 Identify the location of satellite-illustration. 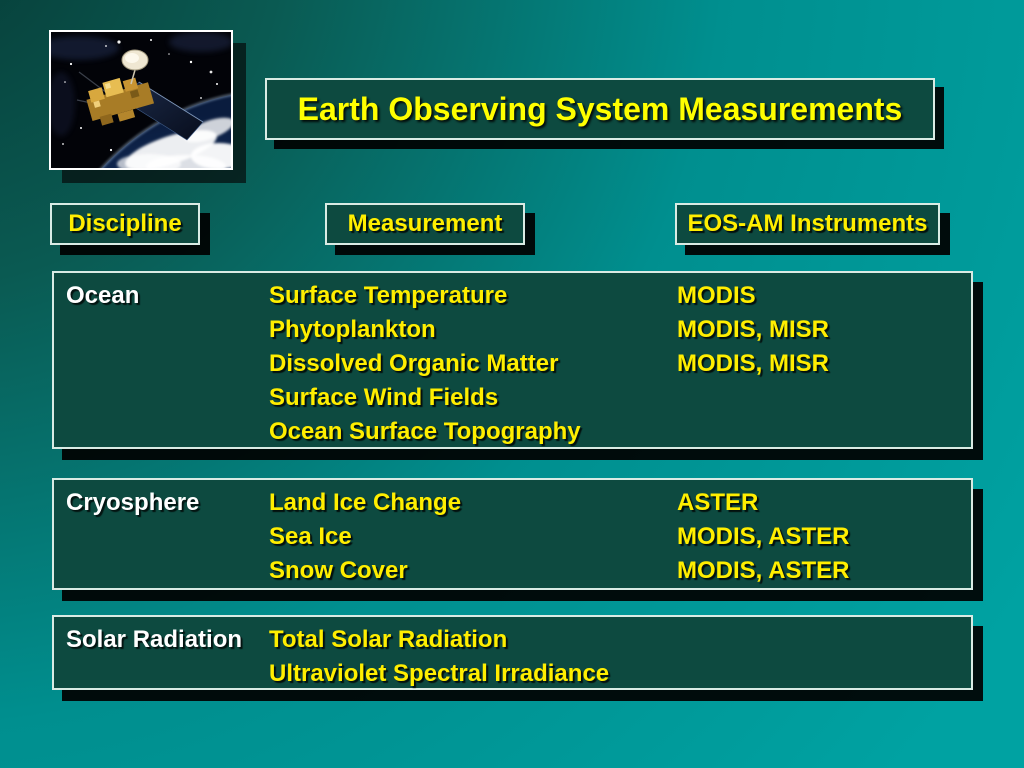
(141, 100).